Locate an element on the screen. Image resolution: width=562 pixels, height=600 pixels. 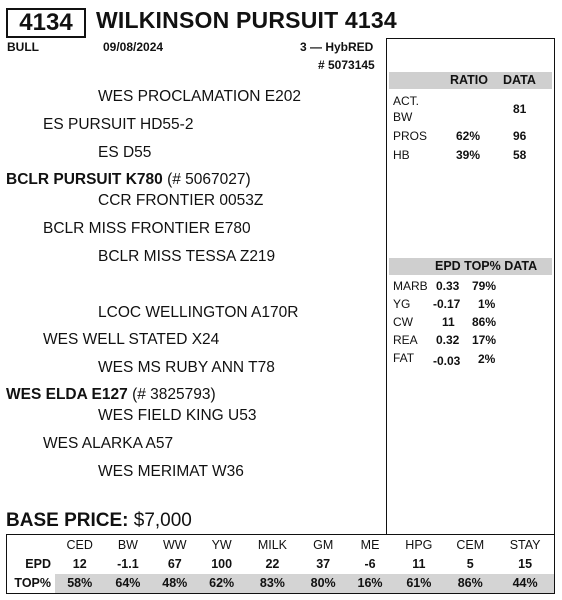
animal-name: WILKINSON PURSUIT 4134 is located at coordinates (246, 20).